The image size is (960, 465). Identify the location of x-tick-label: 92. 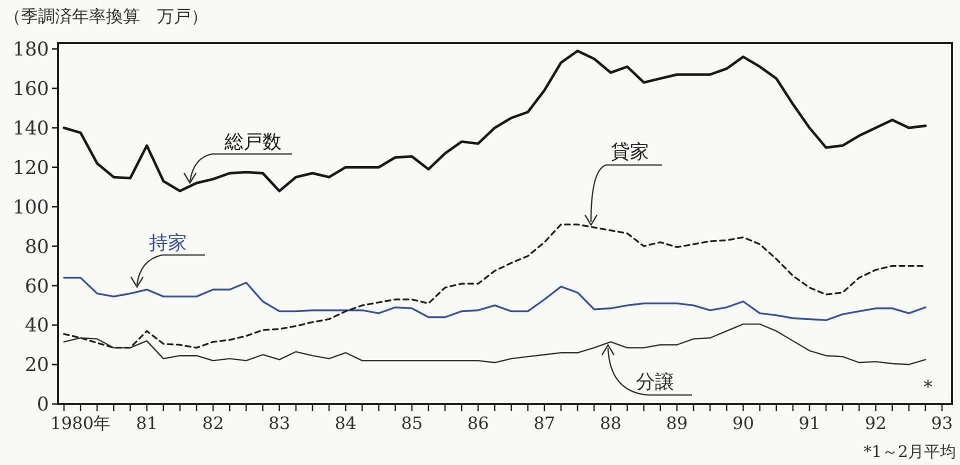
(875, 424).